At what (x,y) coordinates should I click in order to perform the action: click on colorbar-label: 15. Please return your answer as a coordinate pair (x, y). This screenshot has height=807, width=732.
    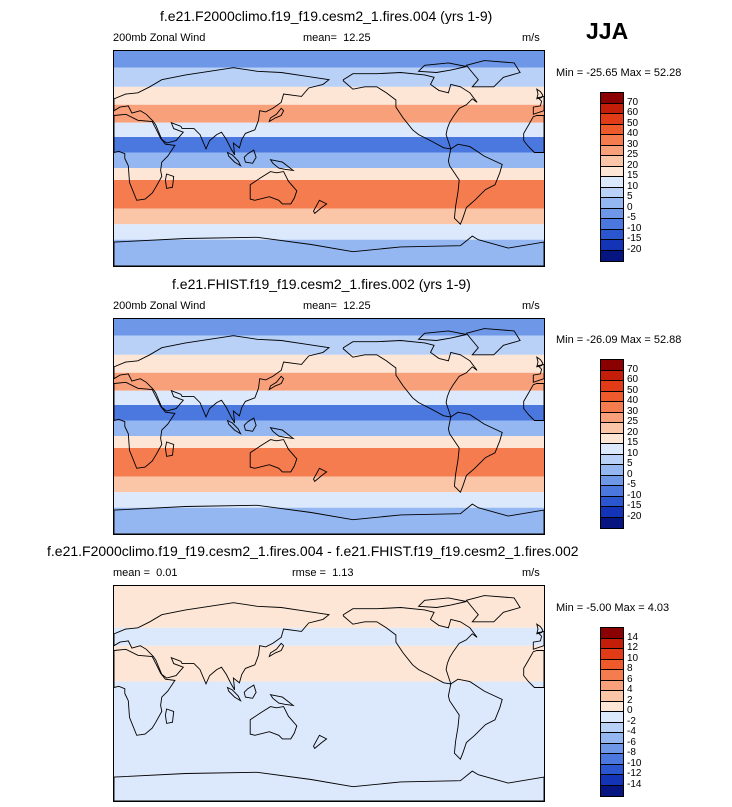
    Looking at the image, I should click on (633, 442).